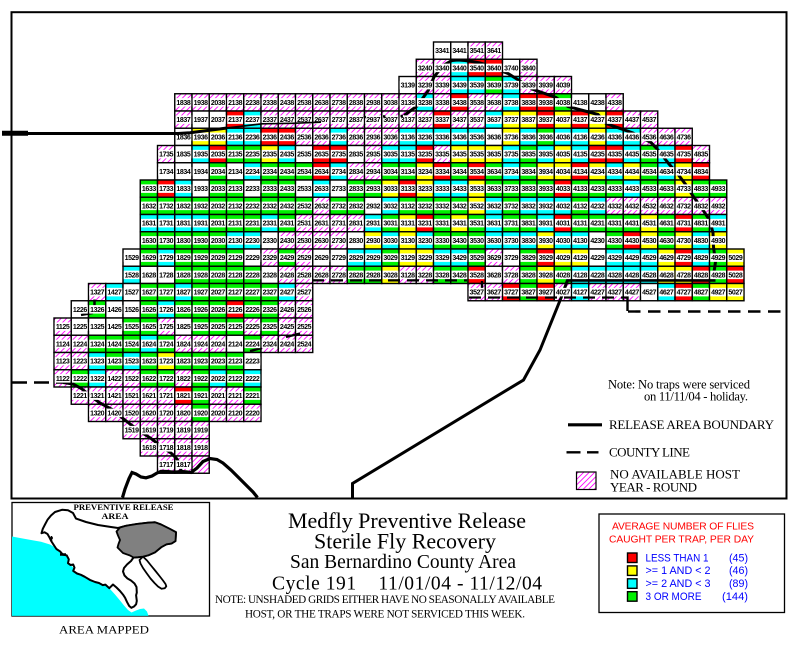 Image resolution: width=795 pixels, height=645 pixels. What do you see at coordinates (563, 137) in the screenshot?
I see `svg-text: 4036` at bounding box center [563, 137].